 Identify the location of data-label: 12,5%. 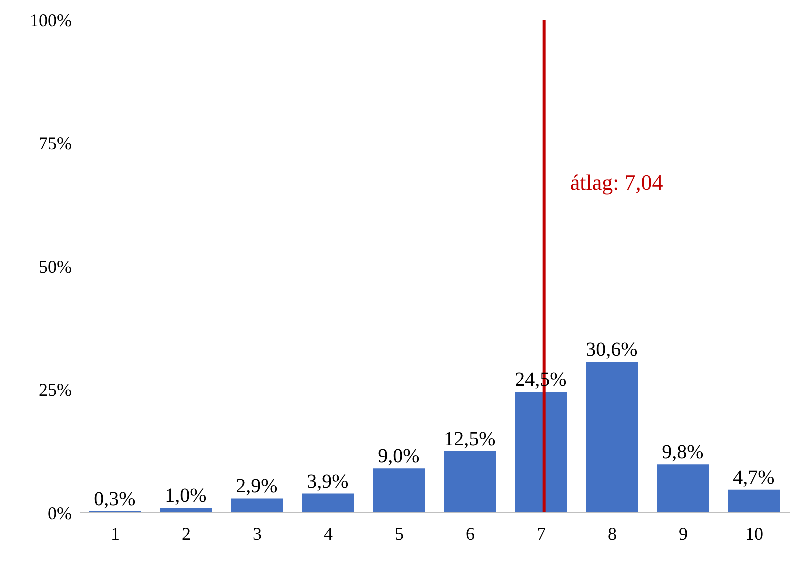
(470, 439).